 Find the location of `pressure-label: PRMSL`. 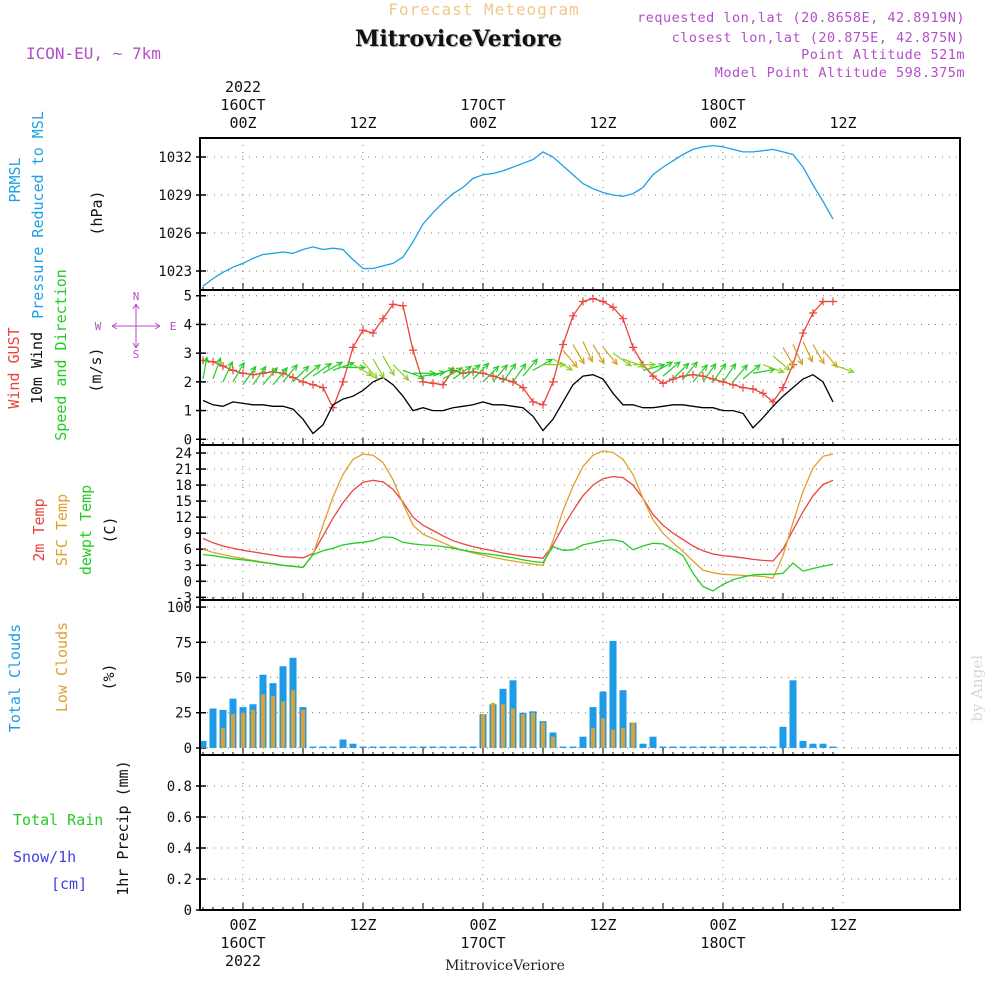

pressure-label: PRMSL is located at coordinates (15, 179).